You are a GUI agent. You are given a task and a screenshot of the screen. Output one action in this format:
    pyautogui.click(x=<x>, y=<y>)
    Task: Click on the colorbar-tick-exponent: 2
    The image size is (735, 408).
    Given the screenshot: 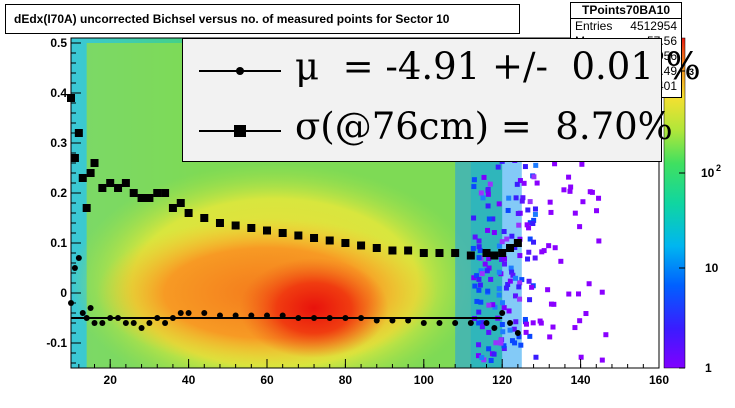 What is the action you would take?
    pyautogui.click(x=718, y=168)
    